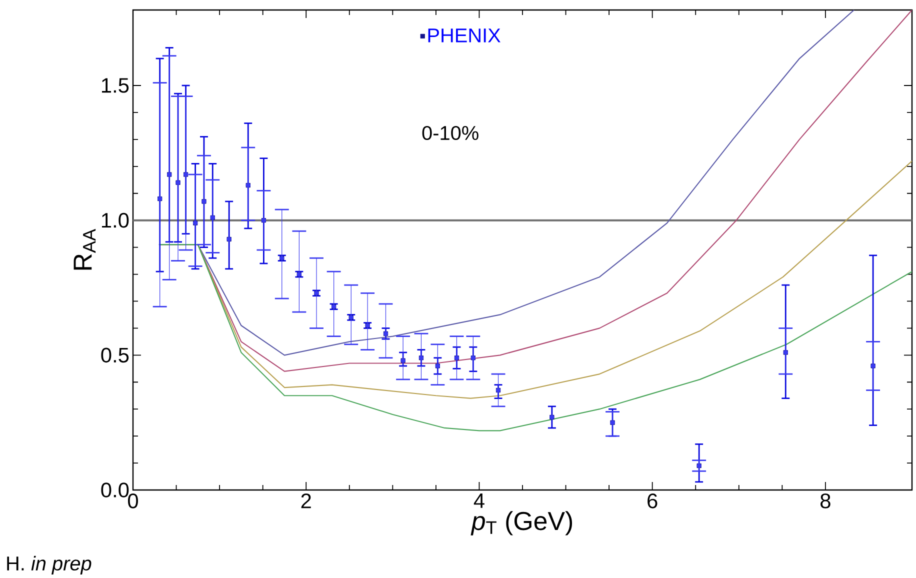  Describe the element at coordinates (464, 35) in the screenshot. I see `legend-label: PHENIX` at that location.